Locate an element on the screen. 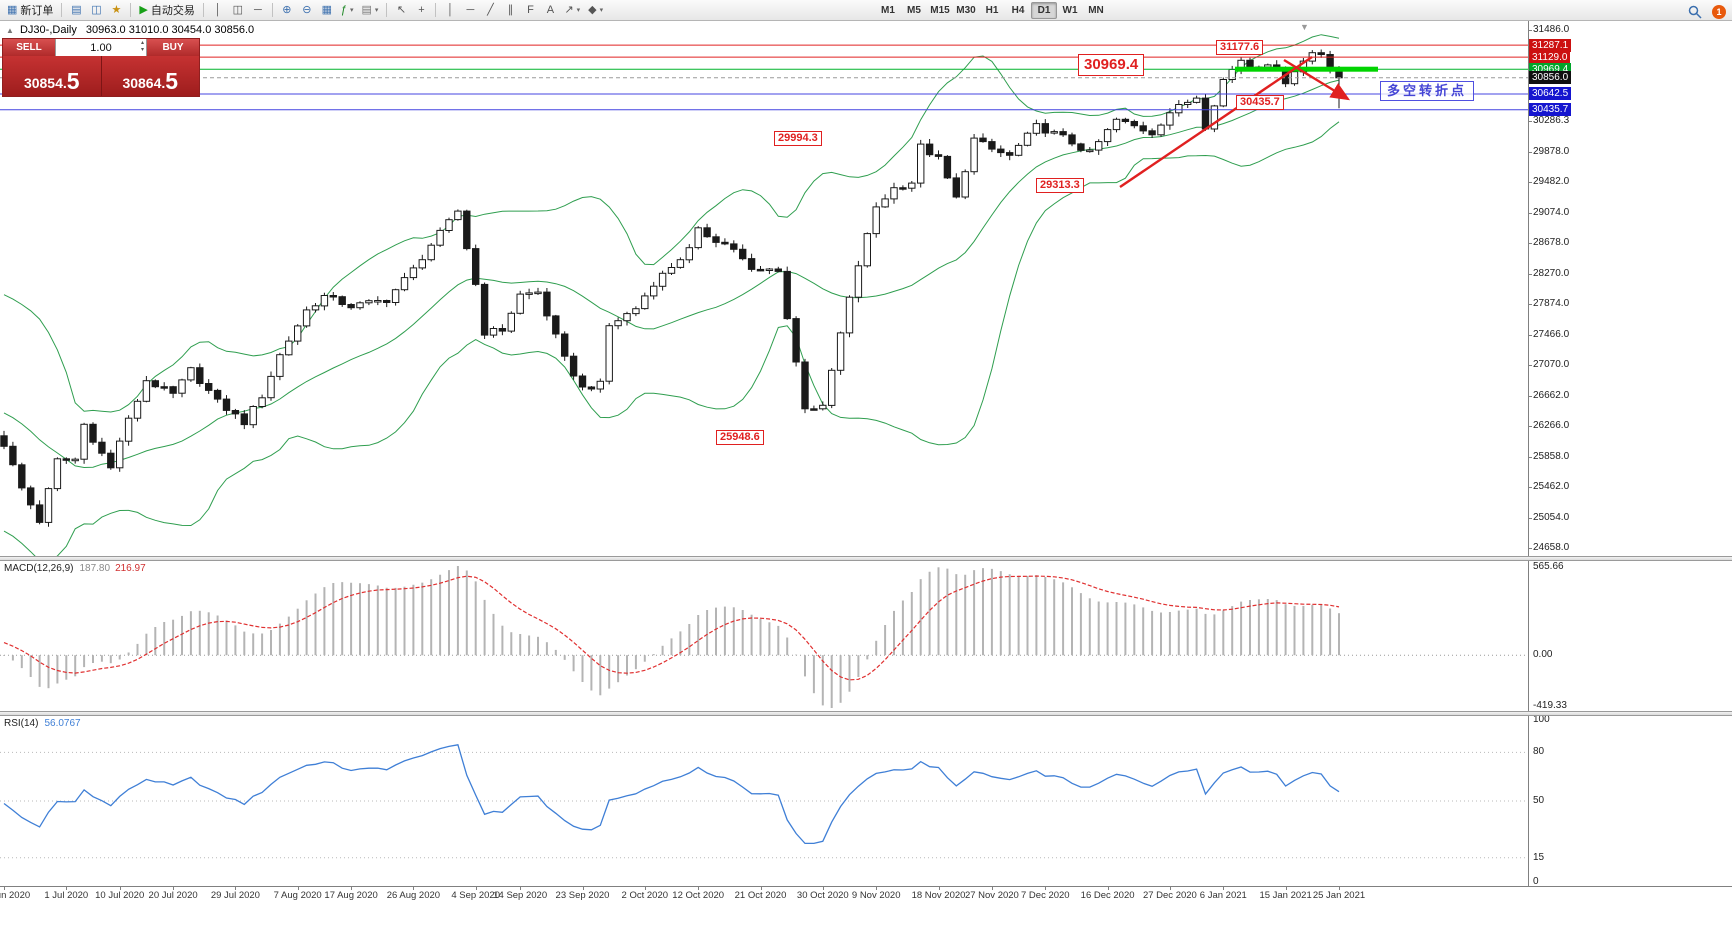  one-click-trading-widget: SELL 1.00 ▴ ▾ BUY 30854. 5 30864. 5 is located at coordinates (101, 67).